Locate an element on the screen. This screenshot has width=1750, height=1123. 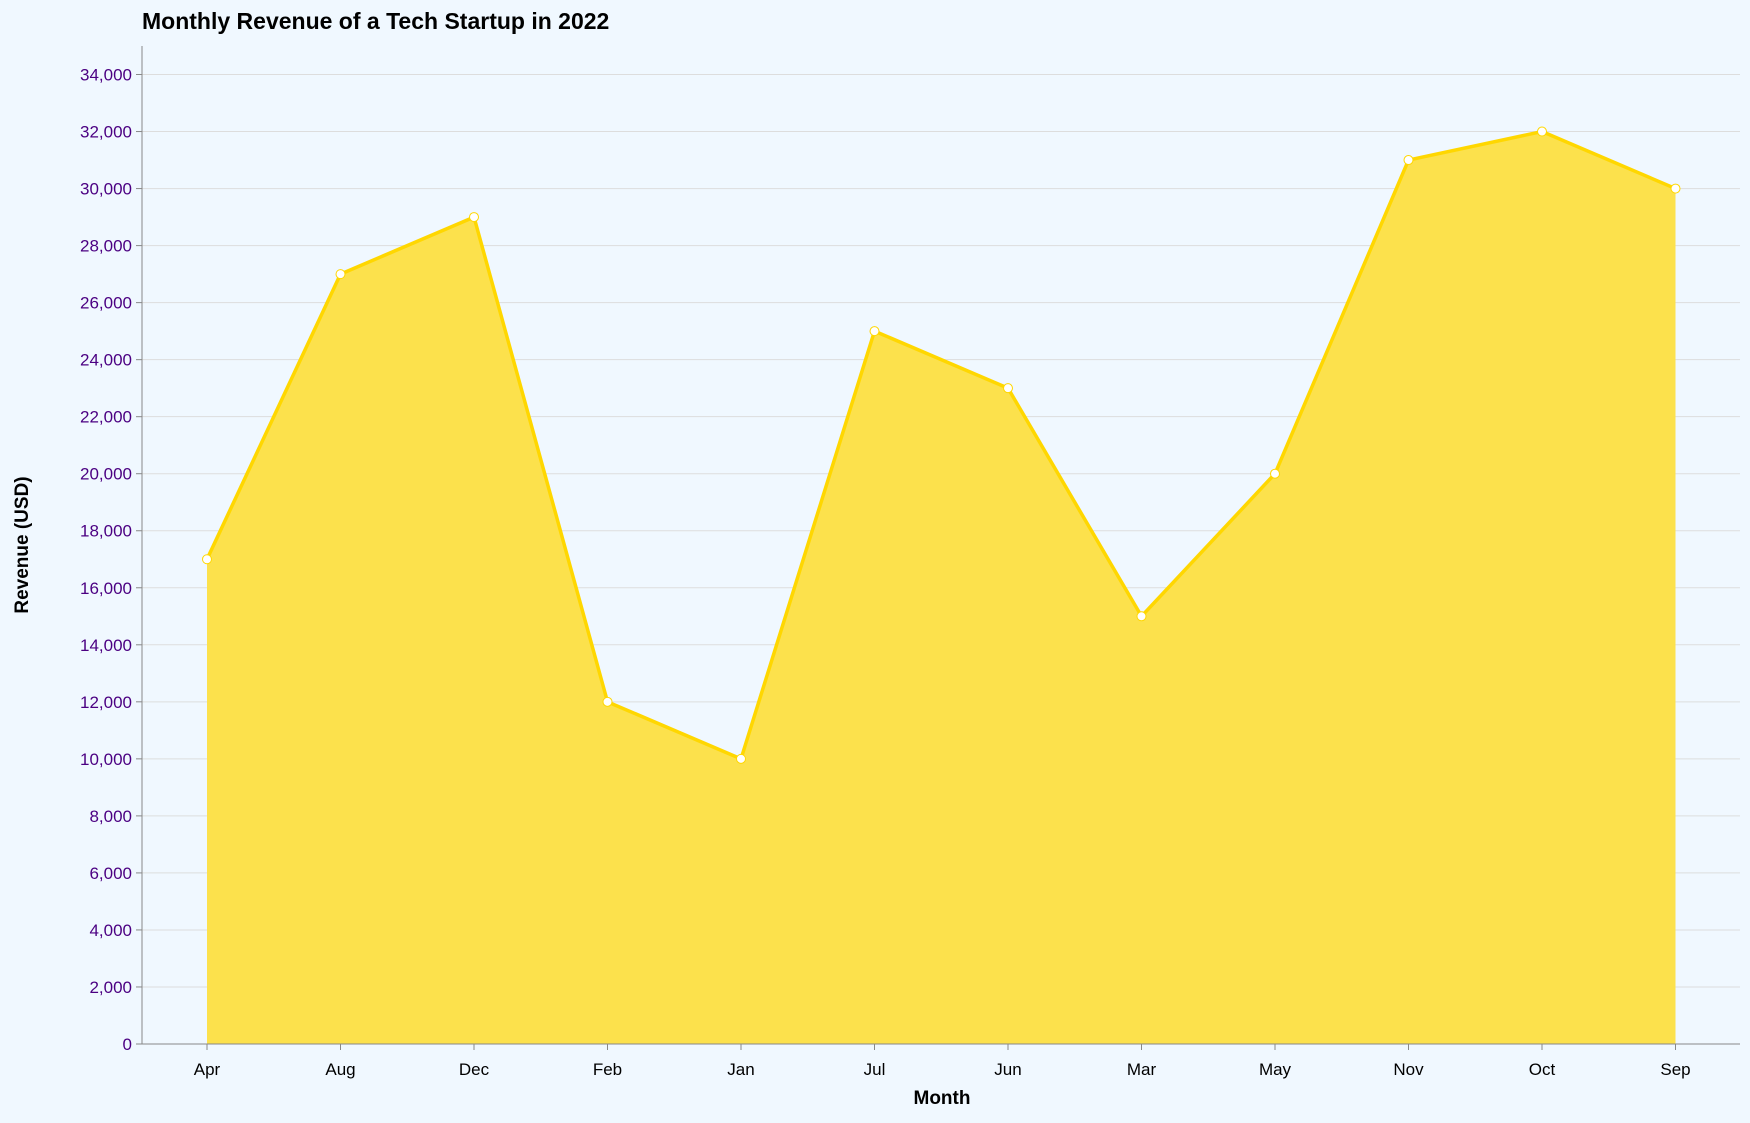
y-tick-label: 28,000 is located at coordinates (106, 246).